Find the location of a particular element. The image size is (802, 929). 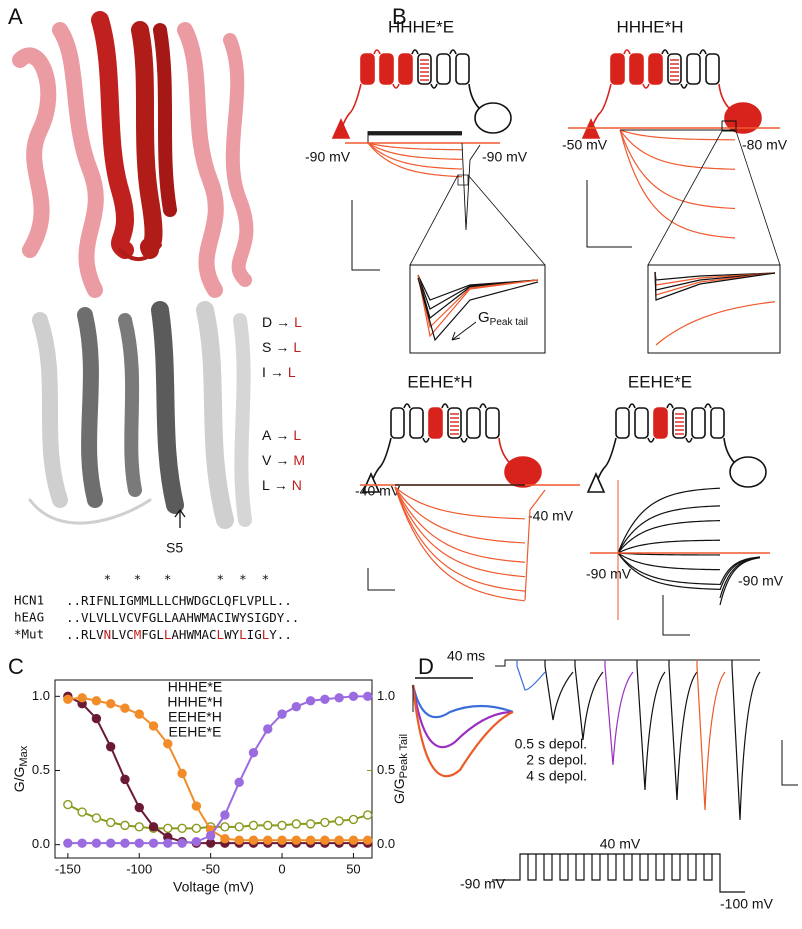

mutation: L → N is located at coordinates (282, 485).